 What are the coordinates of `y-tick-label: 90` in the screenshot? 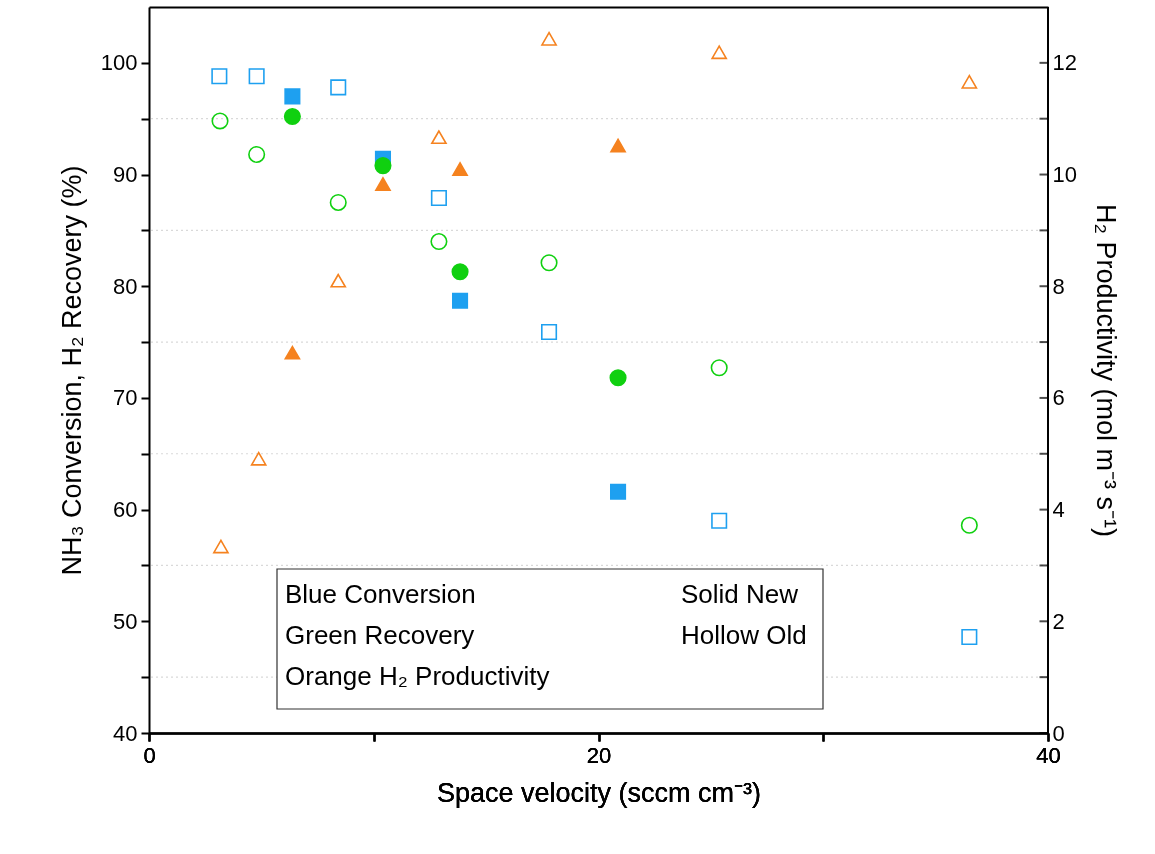 It's located at (125, 175).